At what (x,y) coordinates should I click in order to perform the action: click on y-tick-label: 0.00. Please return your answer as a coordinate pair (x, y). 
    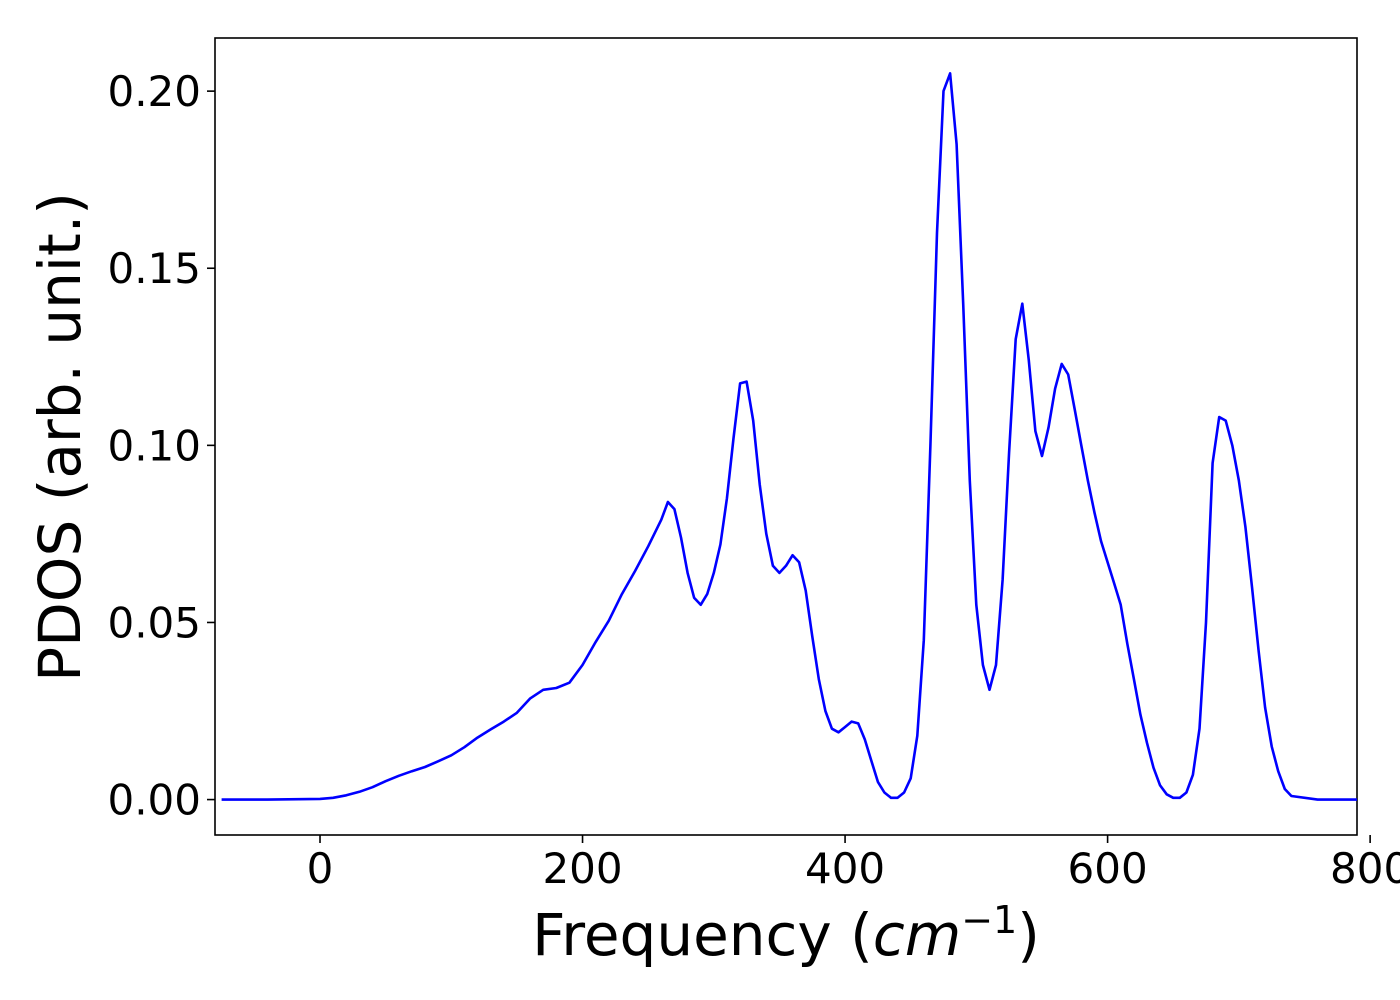
    Looking at the image, I should click on (154, 800).